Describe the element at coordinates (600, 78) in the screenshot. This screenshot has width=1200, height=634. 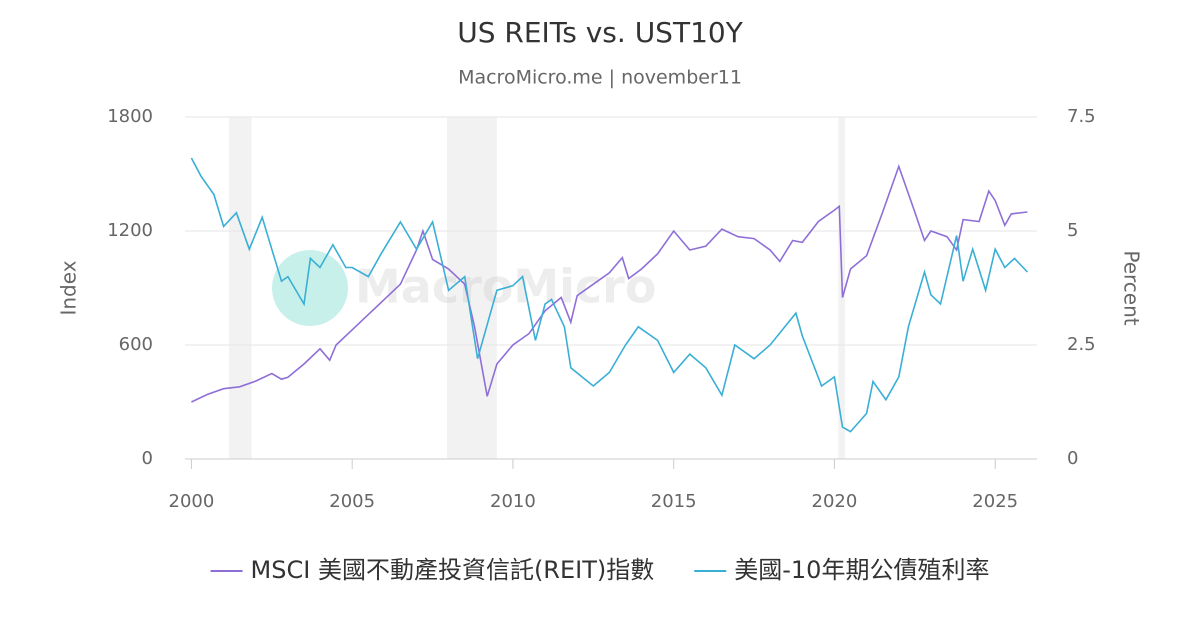
I see `chart-subtitle: MacroMicro.me | november11` at that location.